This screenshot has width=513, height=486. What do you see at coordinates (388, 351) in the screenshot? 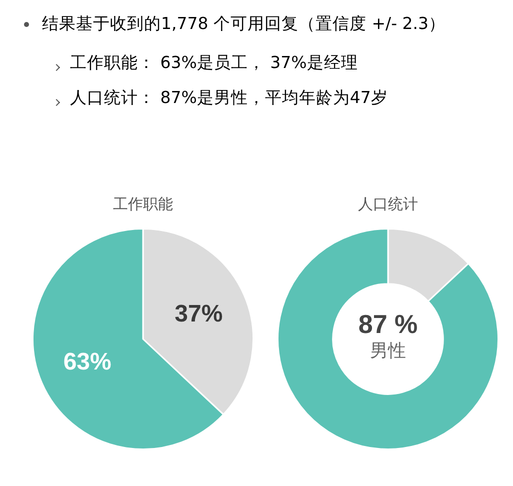
I see `text: 男性` at bounding box center [388, 351].